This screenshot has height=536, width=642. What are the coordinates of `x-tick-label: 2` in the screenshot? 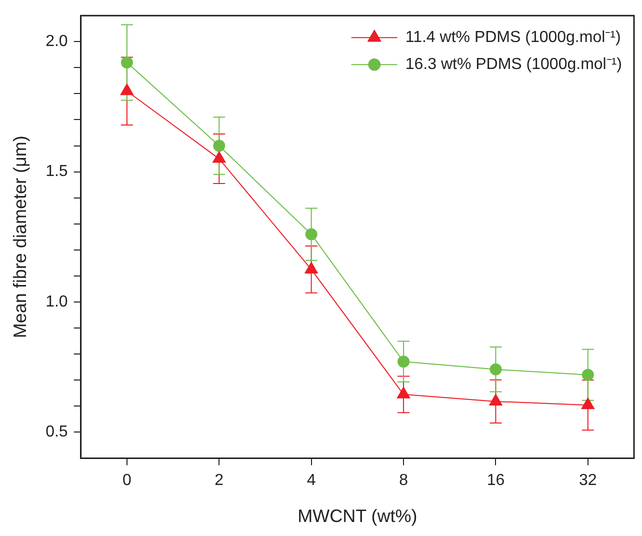 It's located at (219, 481).